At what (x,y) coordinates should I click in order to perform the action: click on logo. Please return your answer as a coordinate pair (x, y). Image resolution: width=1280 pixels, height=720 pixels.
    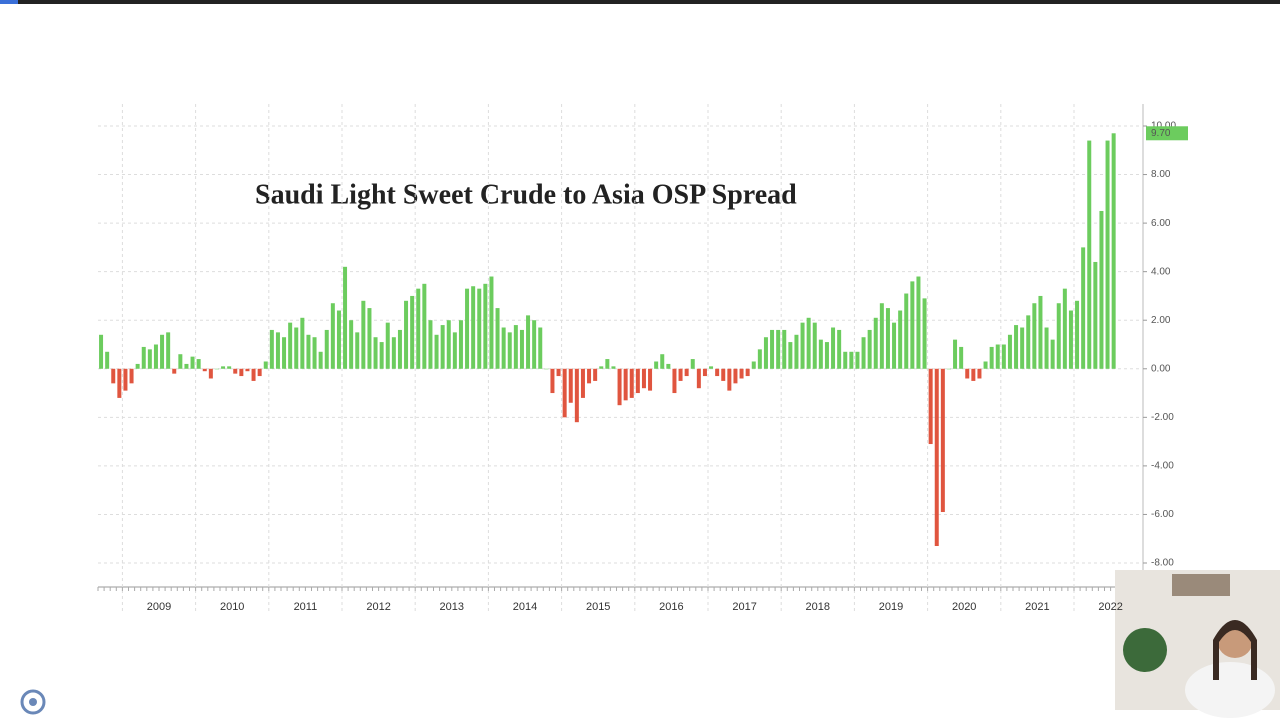
    Looking at the image, I should click on (33, 702).